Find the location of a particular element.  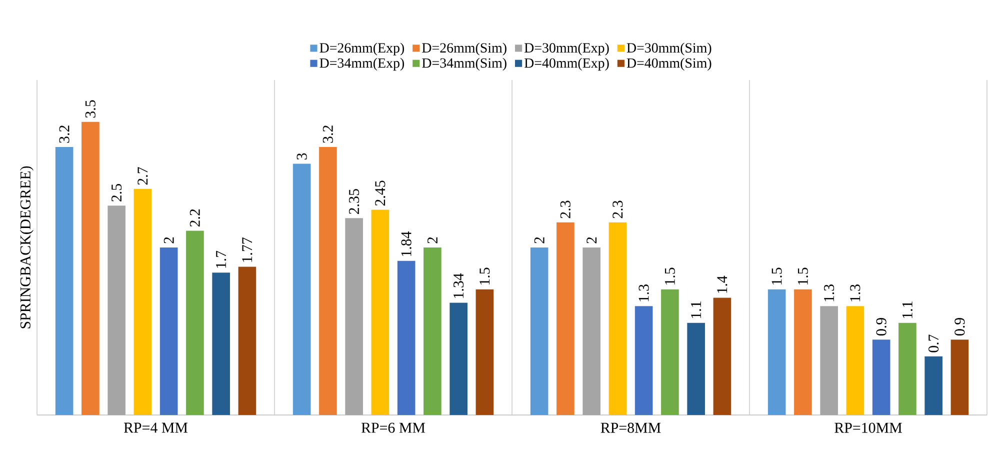

y-axis-title: SPRINGBACK(DEGREE) is located at coordinates (27, 247).